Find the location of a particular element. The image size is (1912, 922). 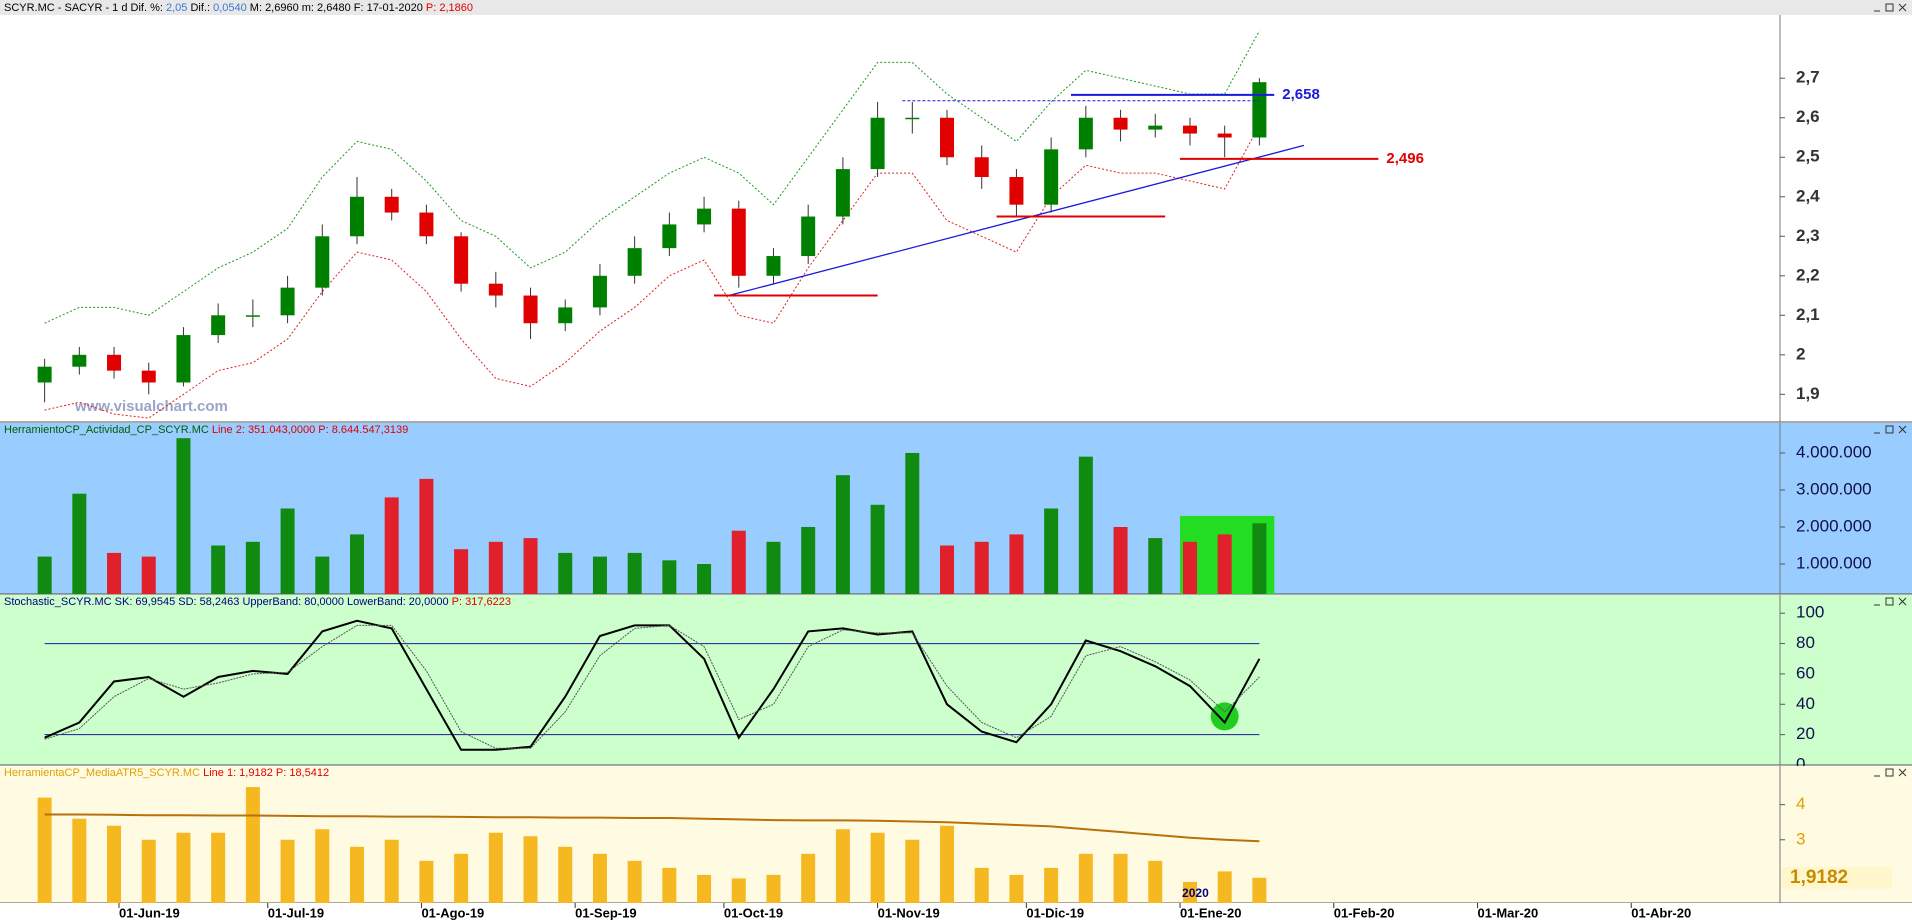

header-part: Line 1: 1,9182 P: 18,5412 is located at coordinates (266, 773).